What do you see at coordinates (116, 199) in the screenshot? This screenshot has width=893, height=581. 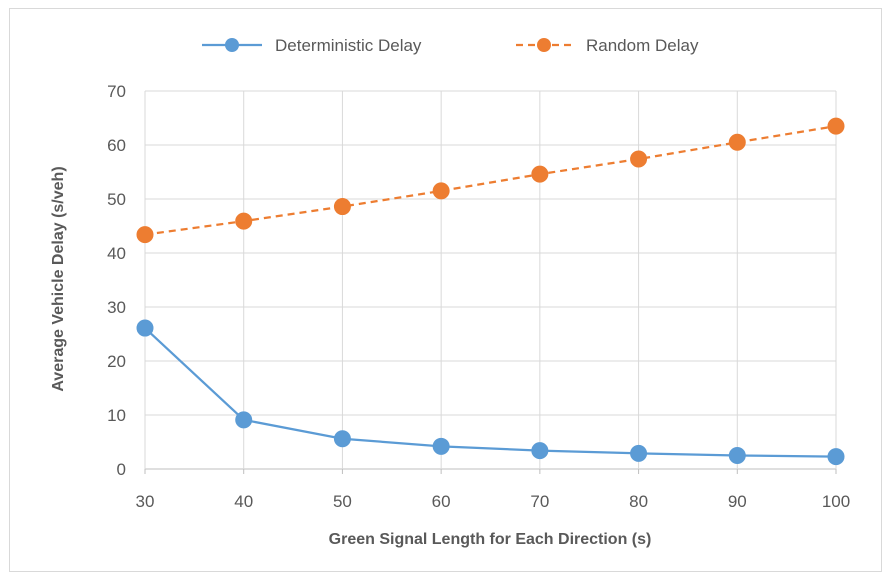 I see `y-tick-label: 50` at bounding box center [116, 199].